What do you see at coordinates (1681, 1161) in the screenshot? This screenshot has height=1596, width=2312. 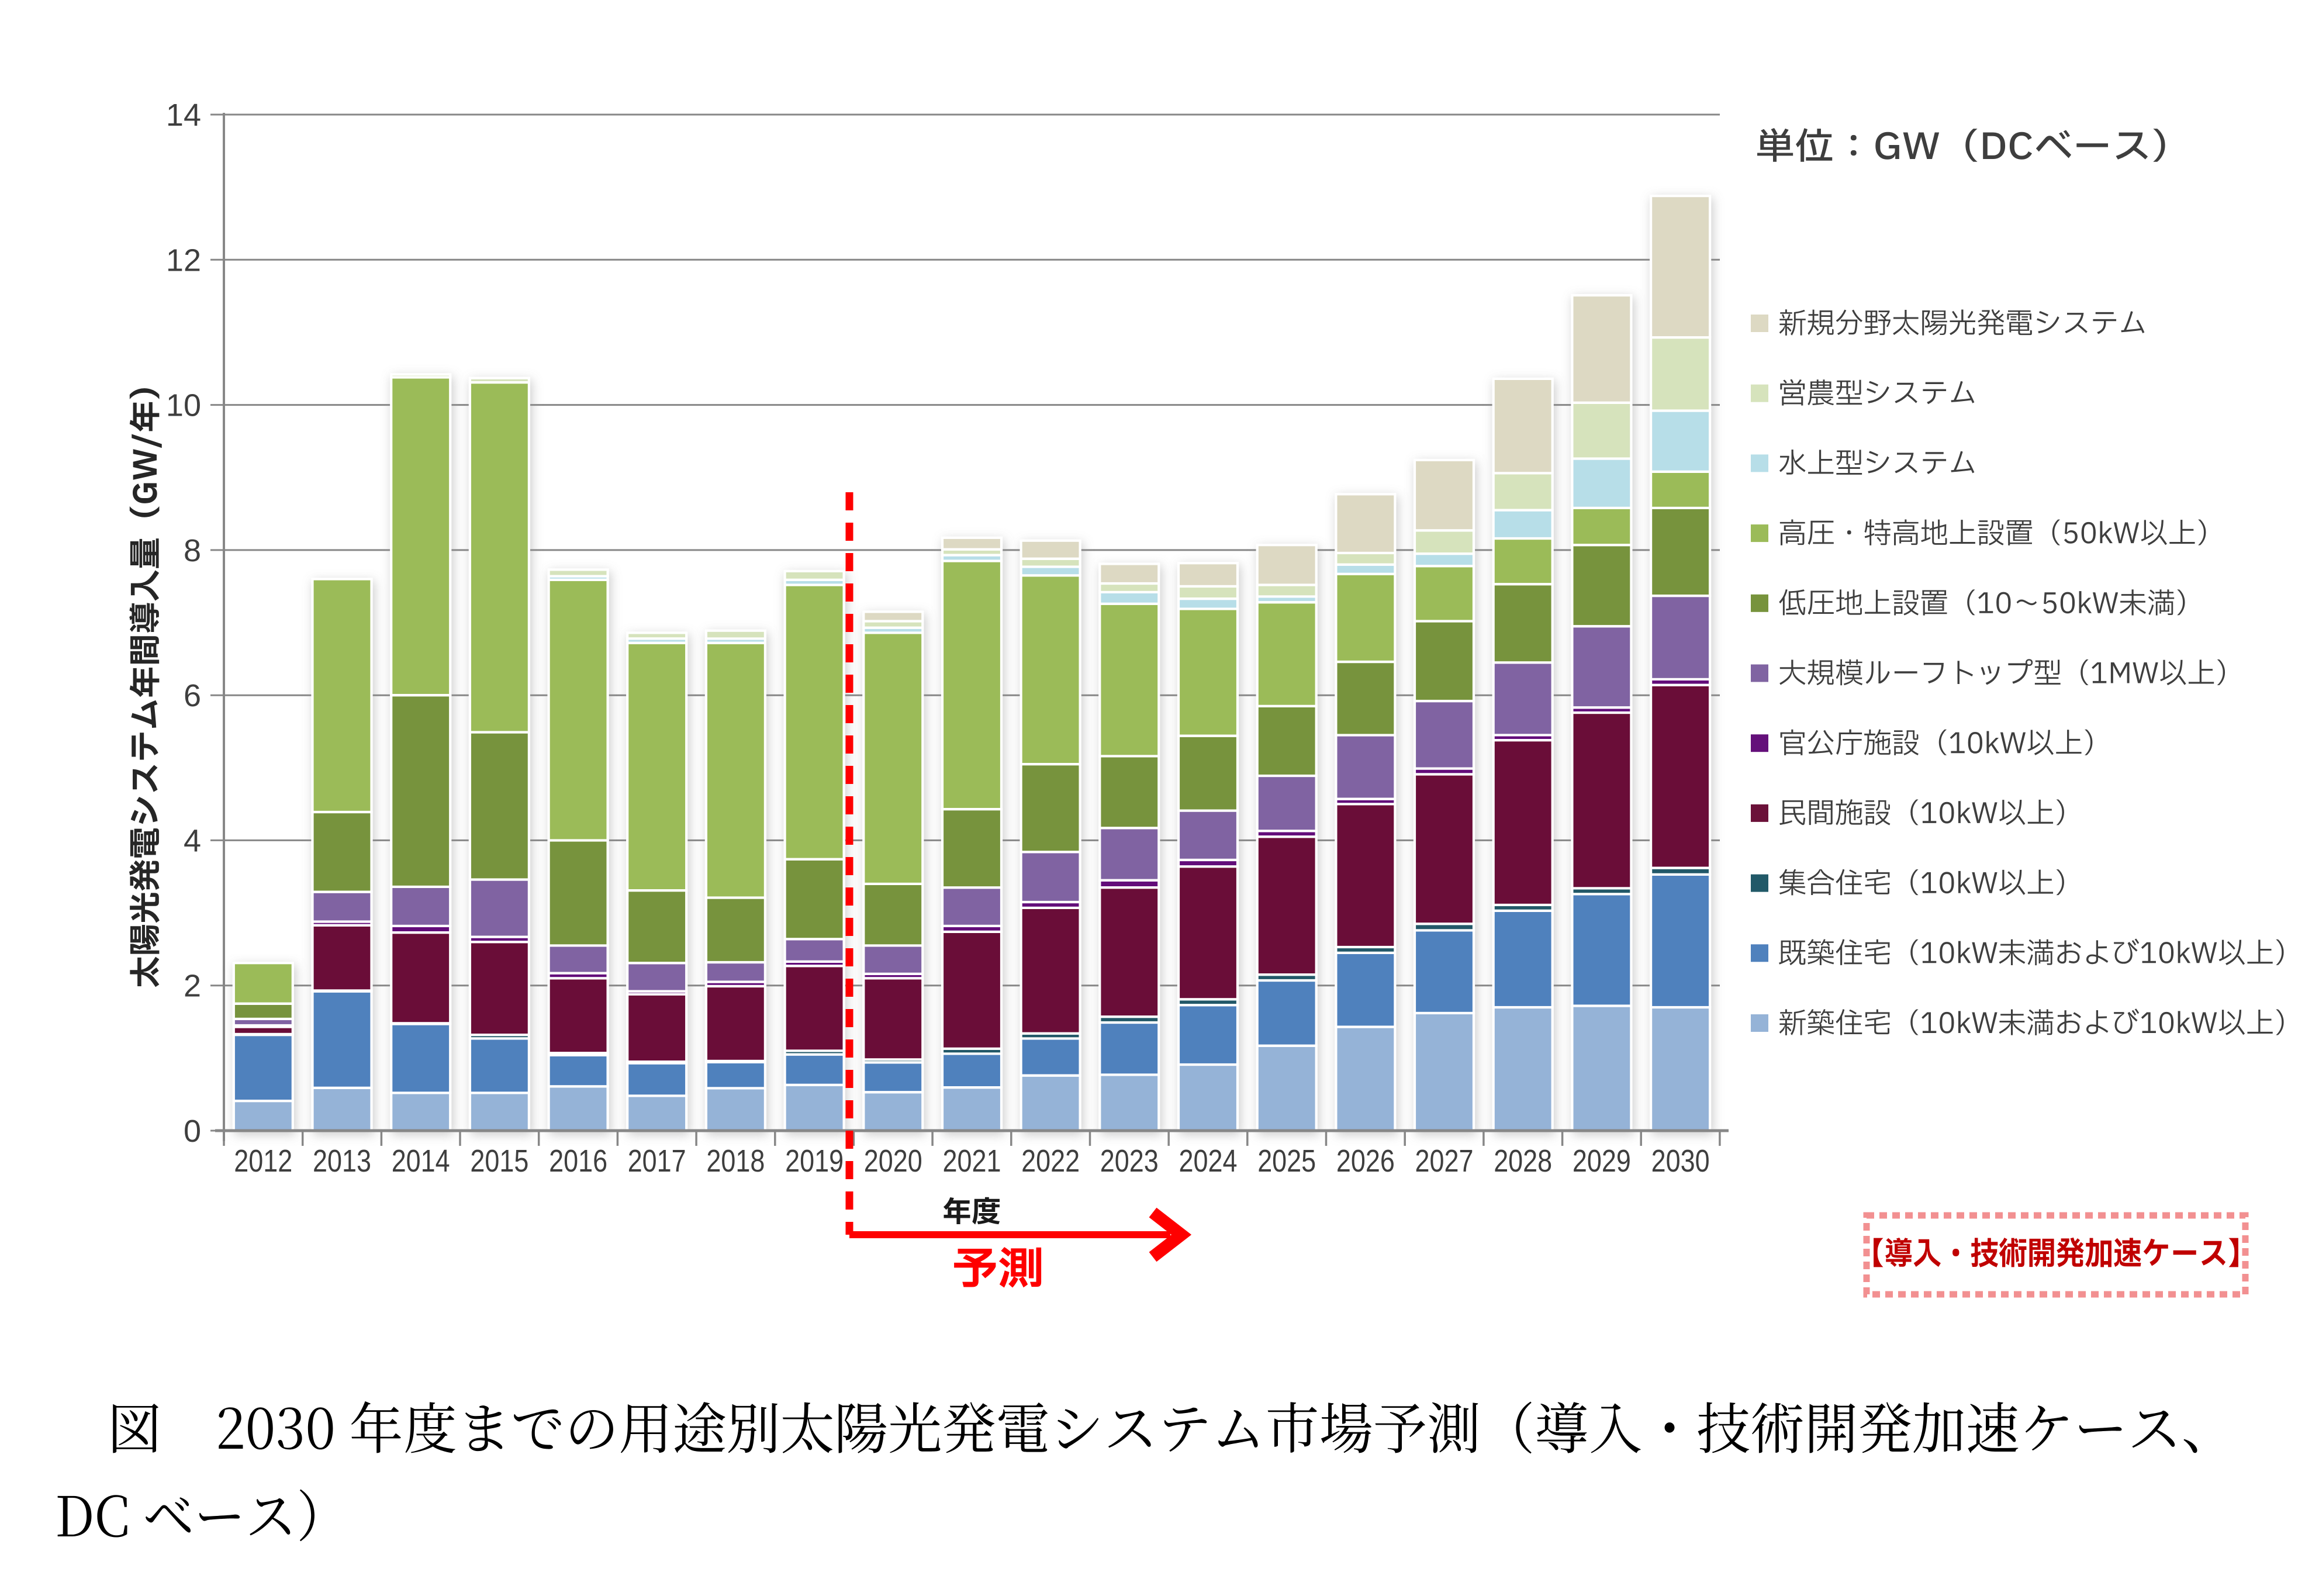 I see `svg-text: 2030` at bounding box center [1681, 1161].